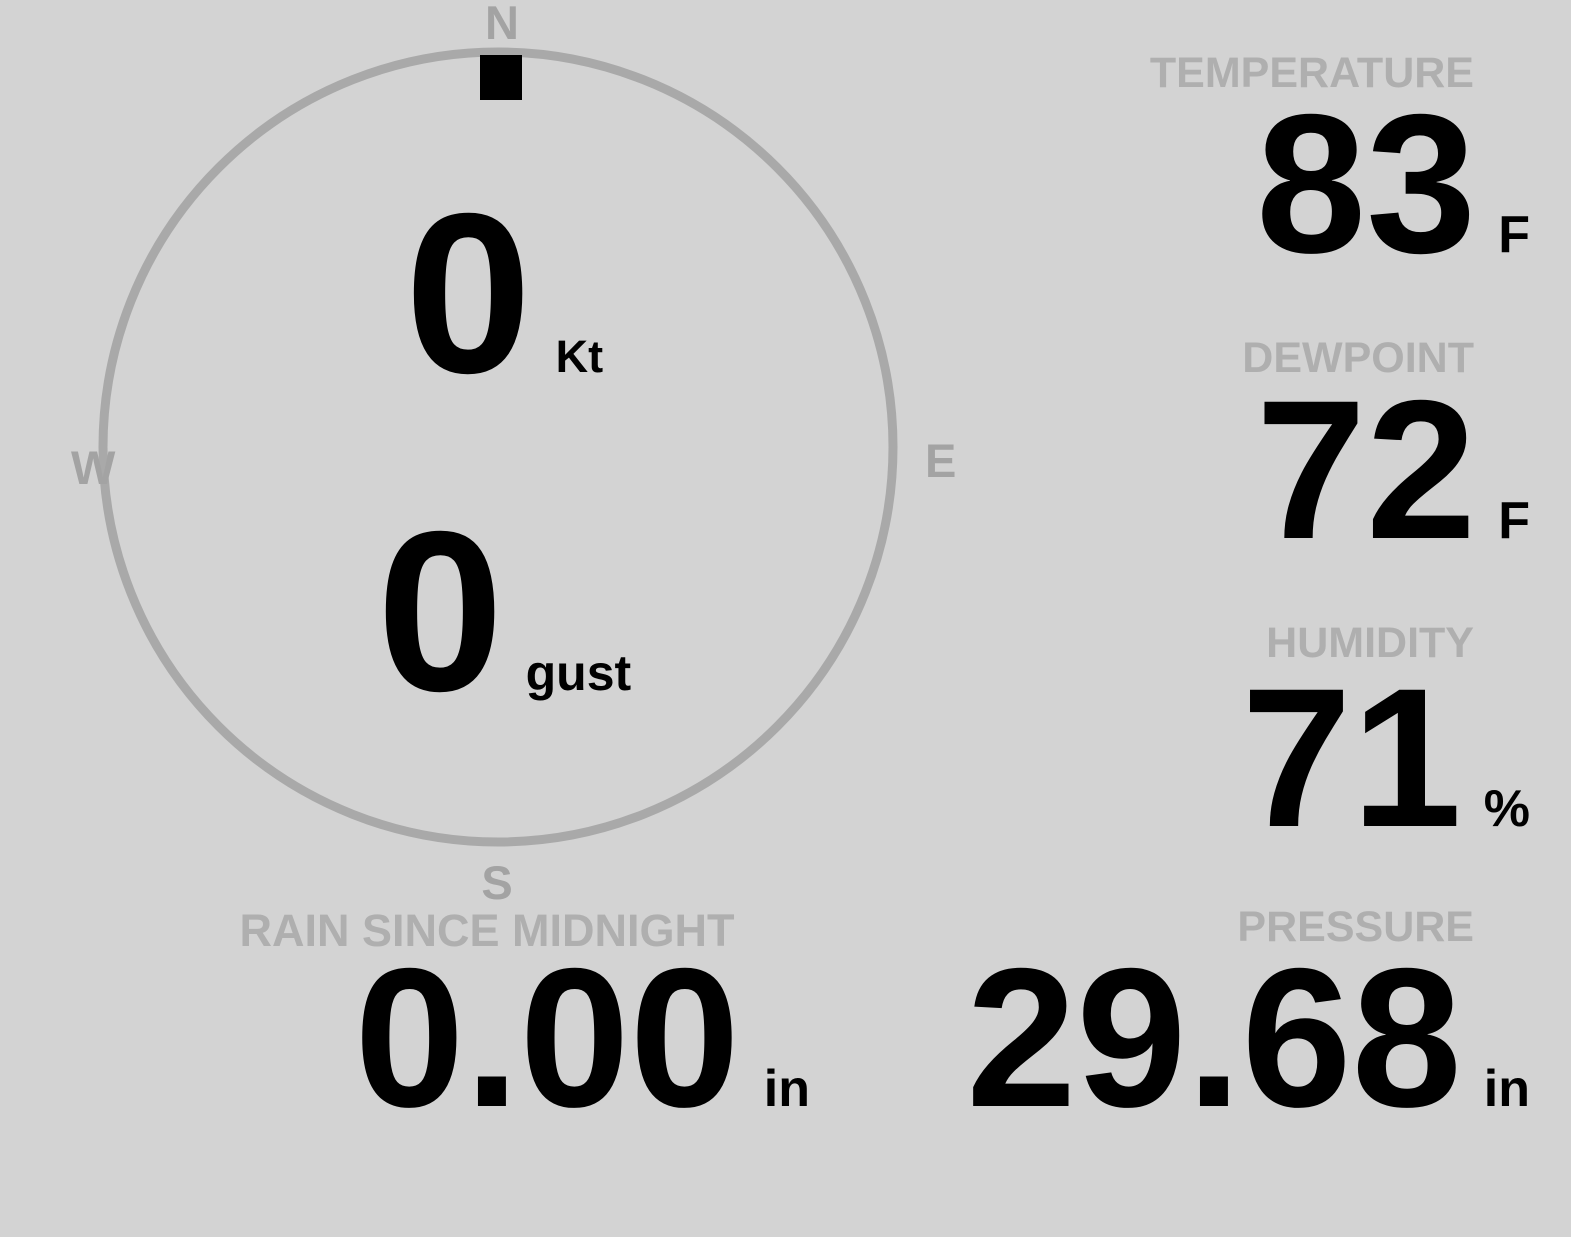 The width and height of the screenshot is (1571, 1237). Describe the element at coordinates (547, 1037) in the screenshot. I see `rain-since-midnight-value: 0.00` at that location.